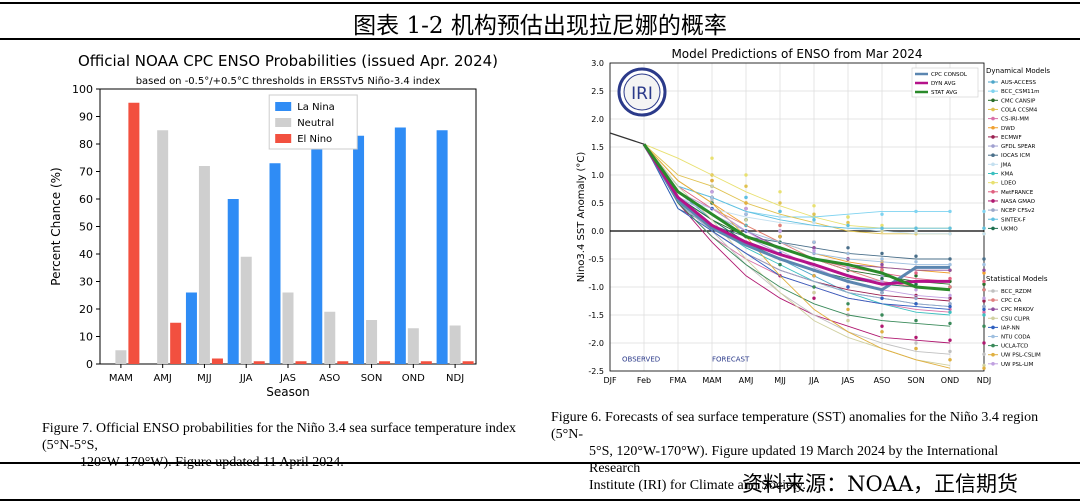  What do you see at coordinates (86, 282) in the screenshot?
I see `y-tick-label: 30` at bounding box center [86, 282].